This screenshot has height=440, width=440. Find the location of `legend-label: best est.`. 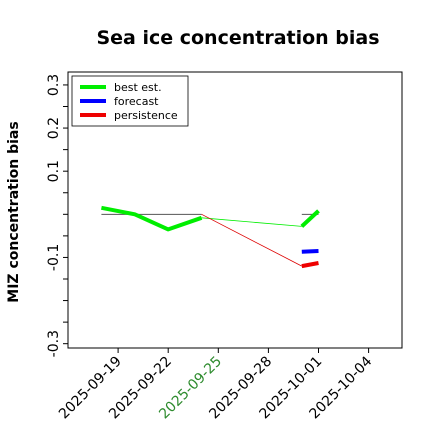

legend-label: best est. is located at coordinates (138, 87).